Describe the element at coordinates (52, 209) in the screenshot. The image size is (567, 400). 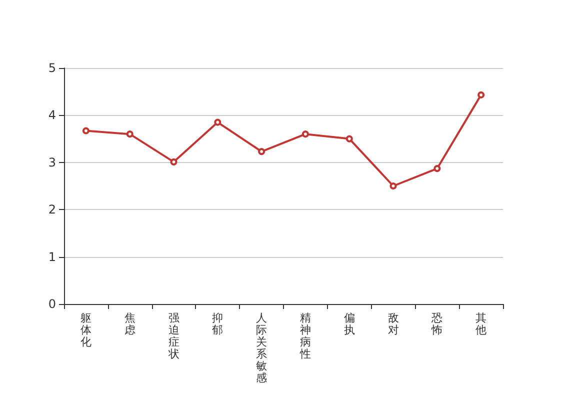
I see `y-tick-label: 2` at that location.